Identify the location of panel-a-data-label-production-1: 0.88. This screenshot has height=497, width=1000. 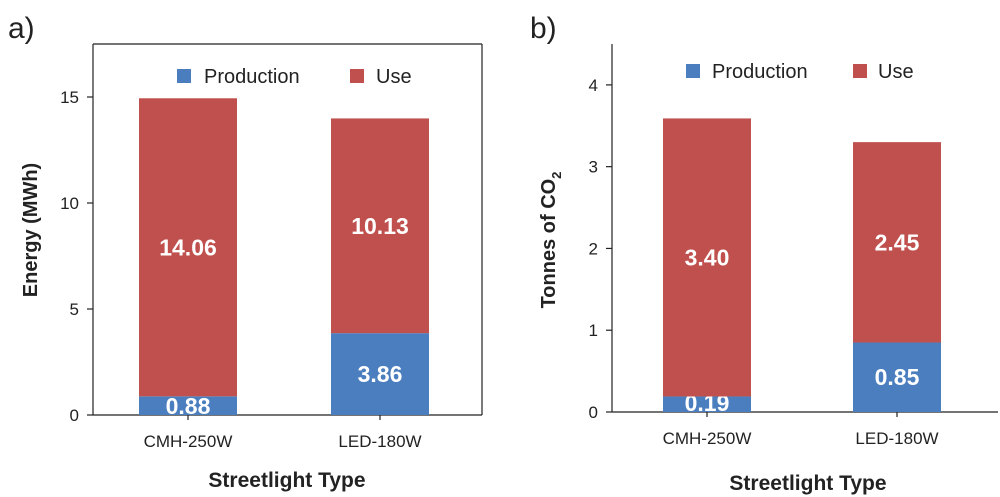
(188, 406).